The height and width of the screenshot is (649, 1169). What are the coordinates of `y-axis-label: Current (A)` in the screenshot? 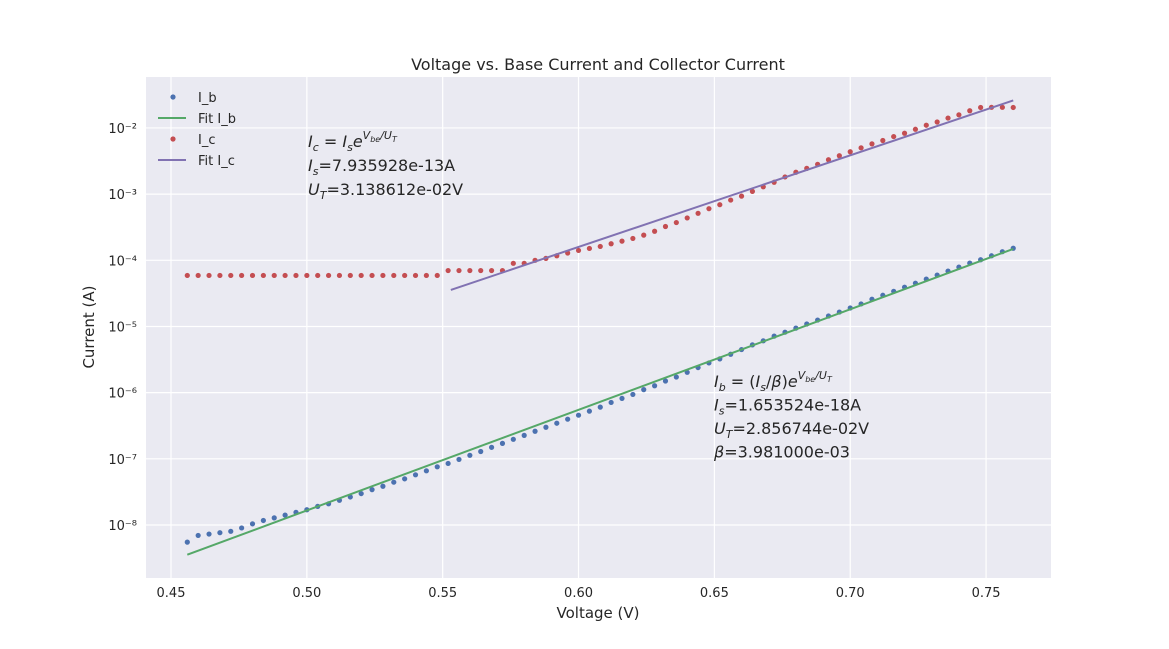 It's located at (89, 326).